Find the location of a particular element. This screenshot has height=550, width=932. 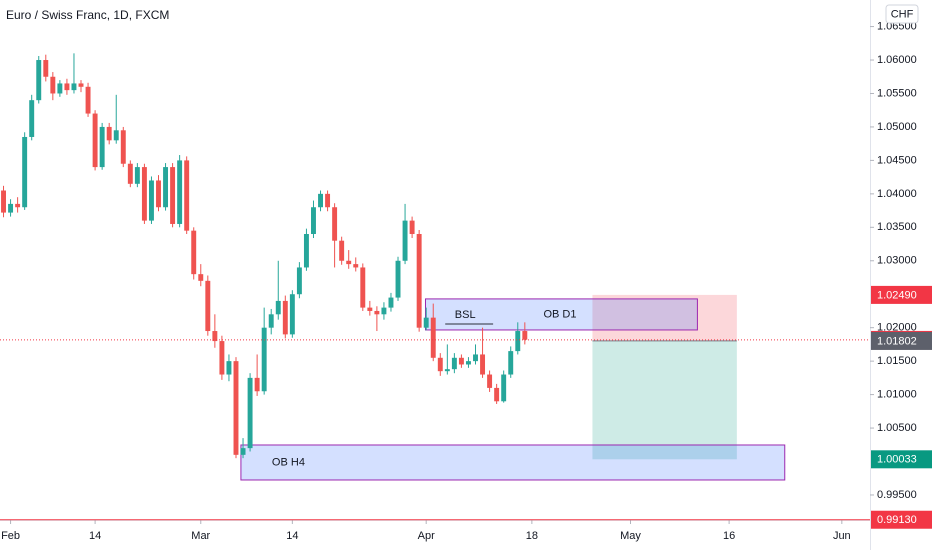

price-badge-label: 0.99130 is located at coordinates (897, 520).